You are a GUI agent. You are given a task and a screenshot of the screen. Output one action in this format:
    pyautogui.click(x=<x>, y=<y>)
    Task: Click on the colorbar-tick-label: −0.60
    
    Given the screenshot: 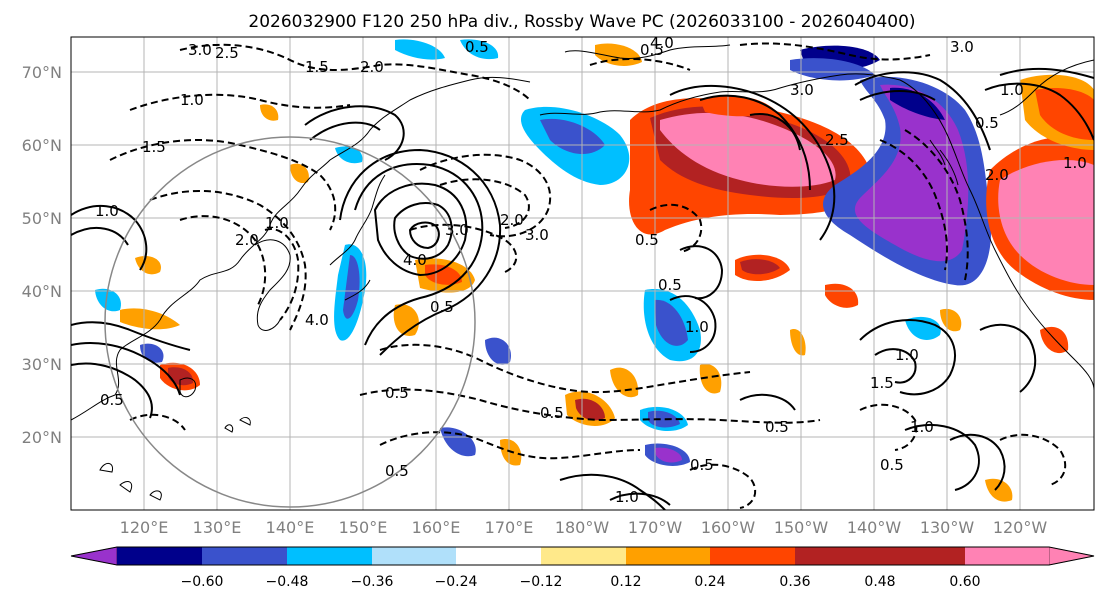 What is the action you would take?
    pyautogui.click(x=202, y=582)
    